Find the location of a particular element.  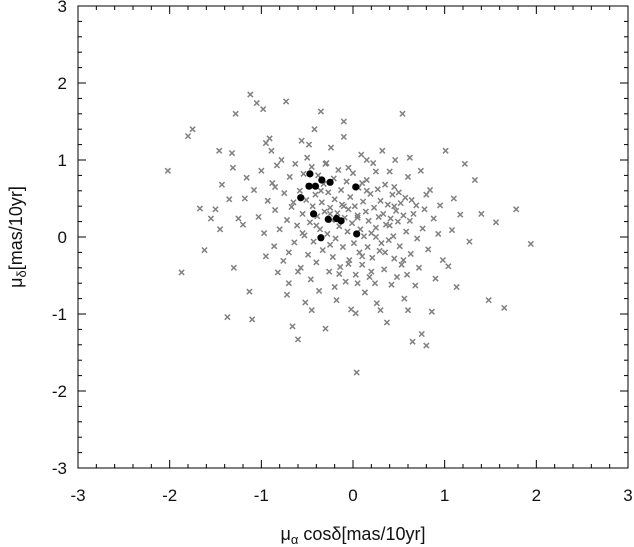

y-tick-labels: -3 -2 -1 0 1 2 3 is located at coordinates (59, 239).